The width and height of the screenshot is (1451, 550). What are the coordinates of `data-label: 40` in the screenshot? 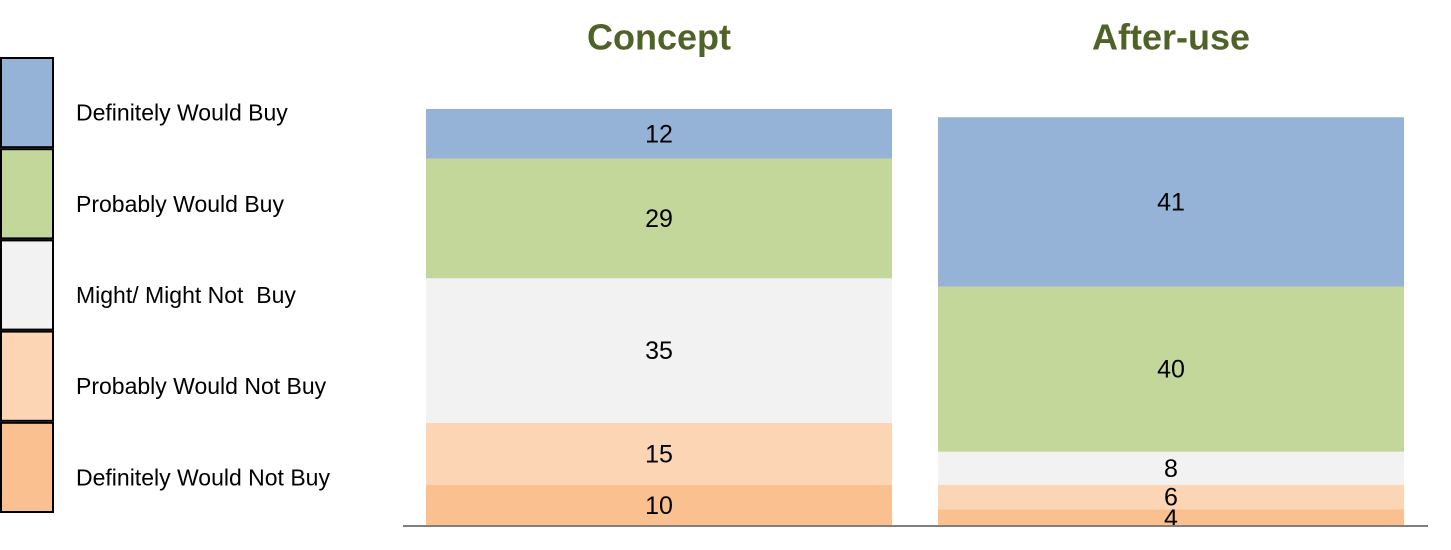 It's located at (1171, 370).